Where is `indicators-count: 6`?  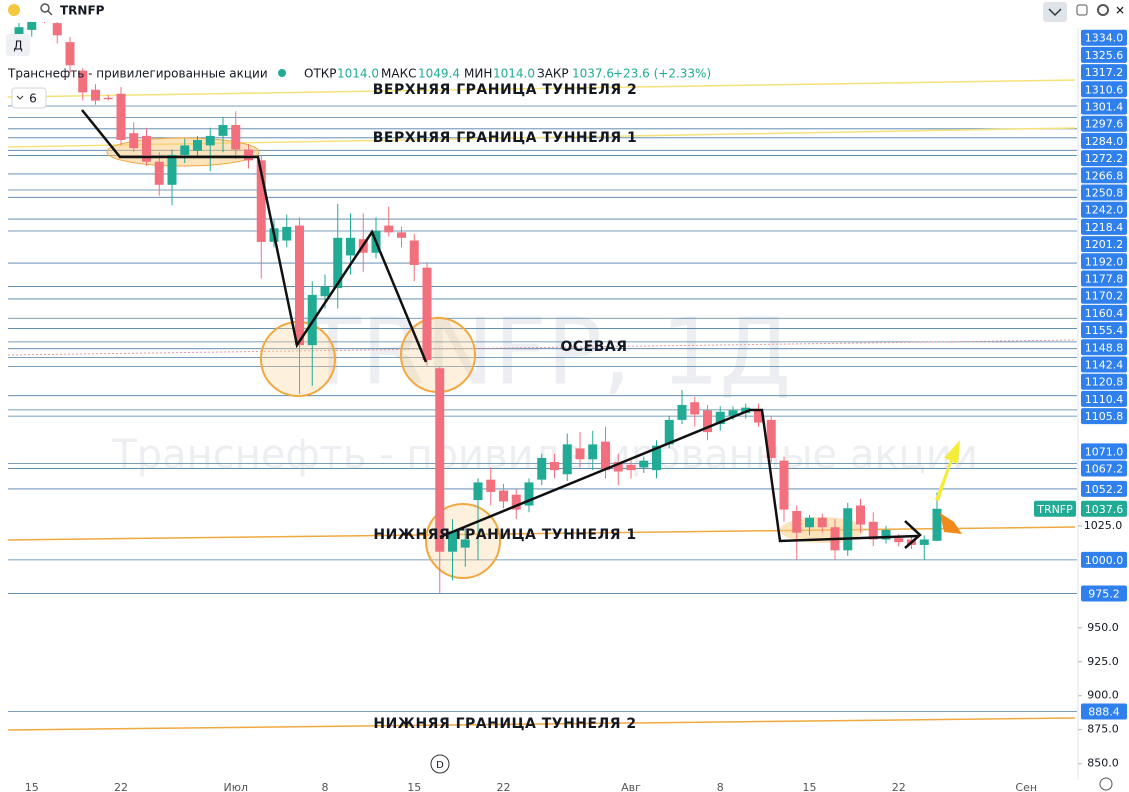
indicators-count: 6 is located at coordinates (33, 99).